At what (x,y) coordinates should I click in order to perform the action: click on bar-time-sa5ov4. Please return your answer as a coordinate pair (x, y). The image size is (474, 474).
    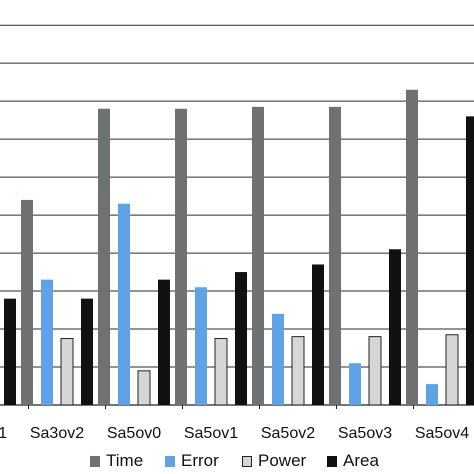
    Looking at the image, I should click on (412, 247).